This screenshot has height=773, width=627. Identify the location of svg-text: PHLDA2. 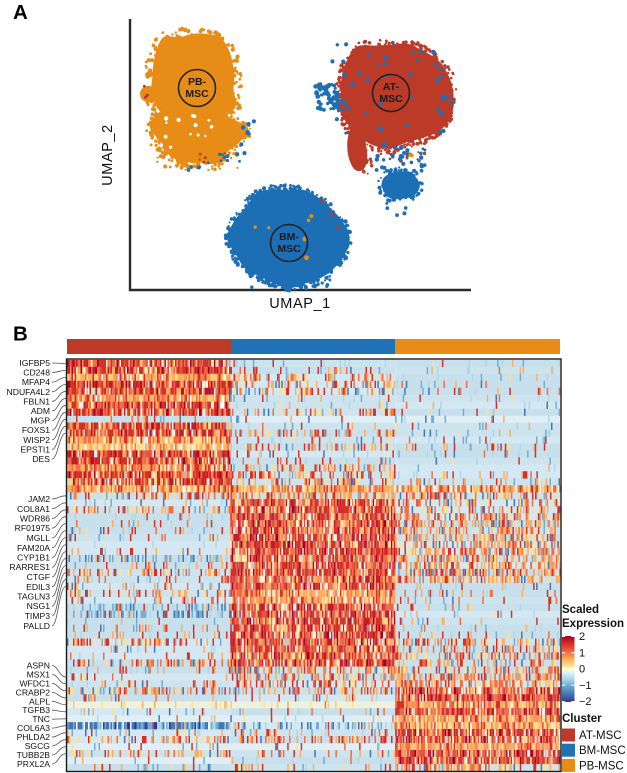
(34, 737).